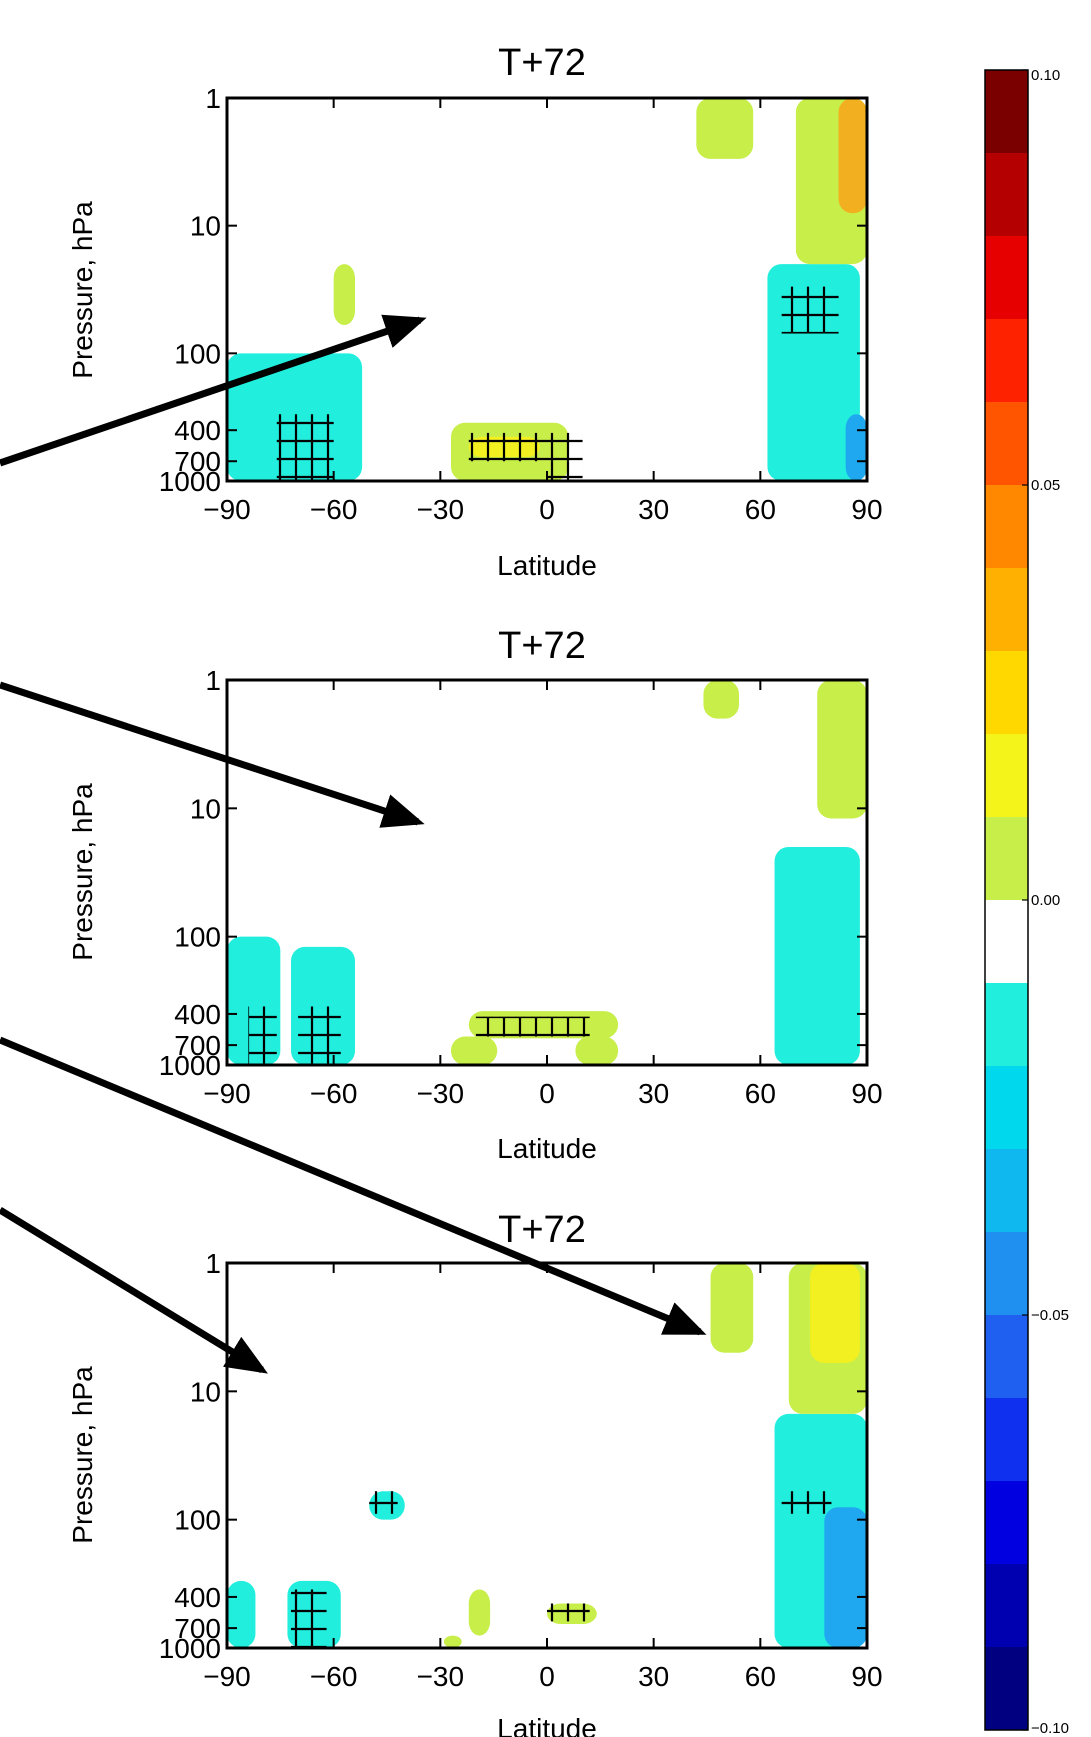 The width and height of the screenshot is (1091, 1737). What do you see at coordinates (1045, 900) in the screenshot?
I see `colorbar-tick-label: 0.00` at bounding box center [1045, 900].